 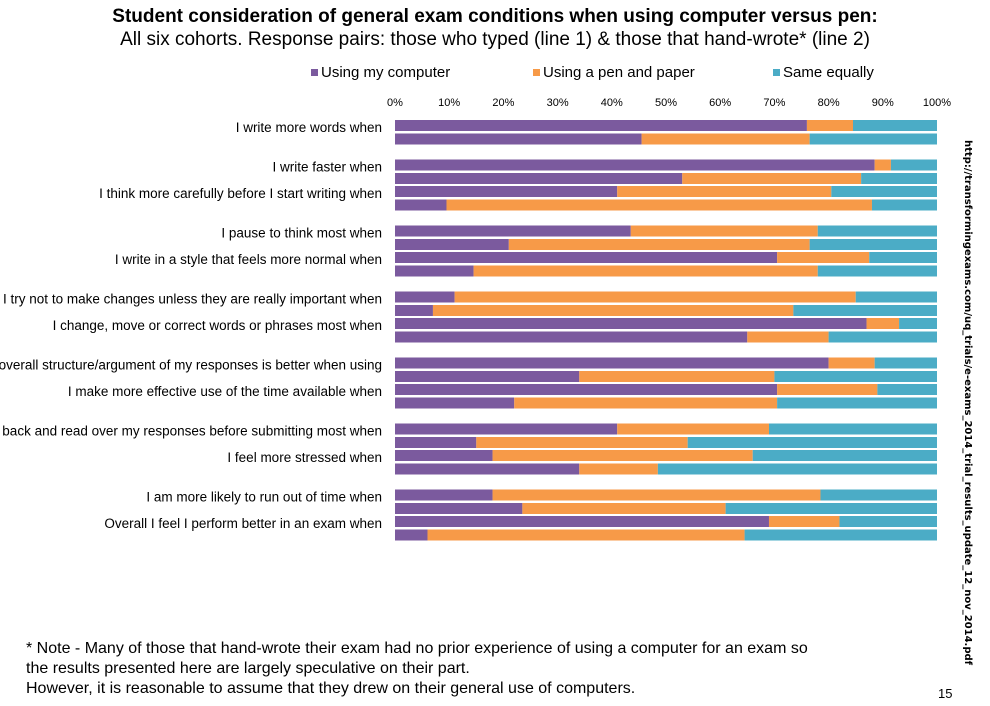 What do you see at coordinates (612, 103) in the screenshot?
I see `x-tick-label: 40%` at bounding box center [612, 103].